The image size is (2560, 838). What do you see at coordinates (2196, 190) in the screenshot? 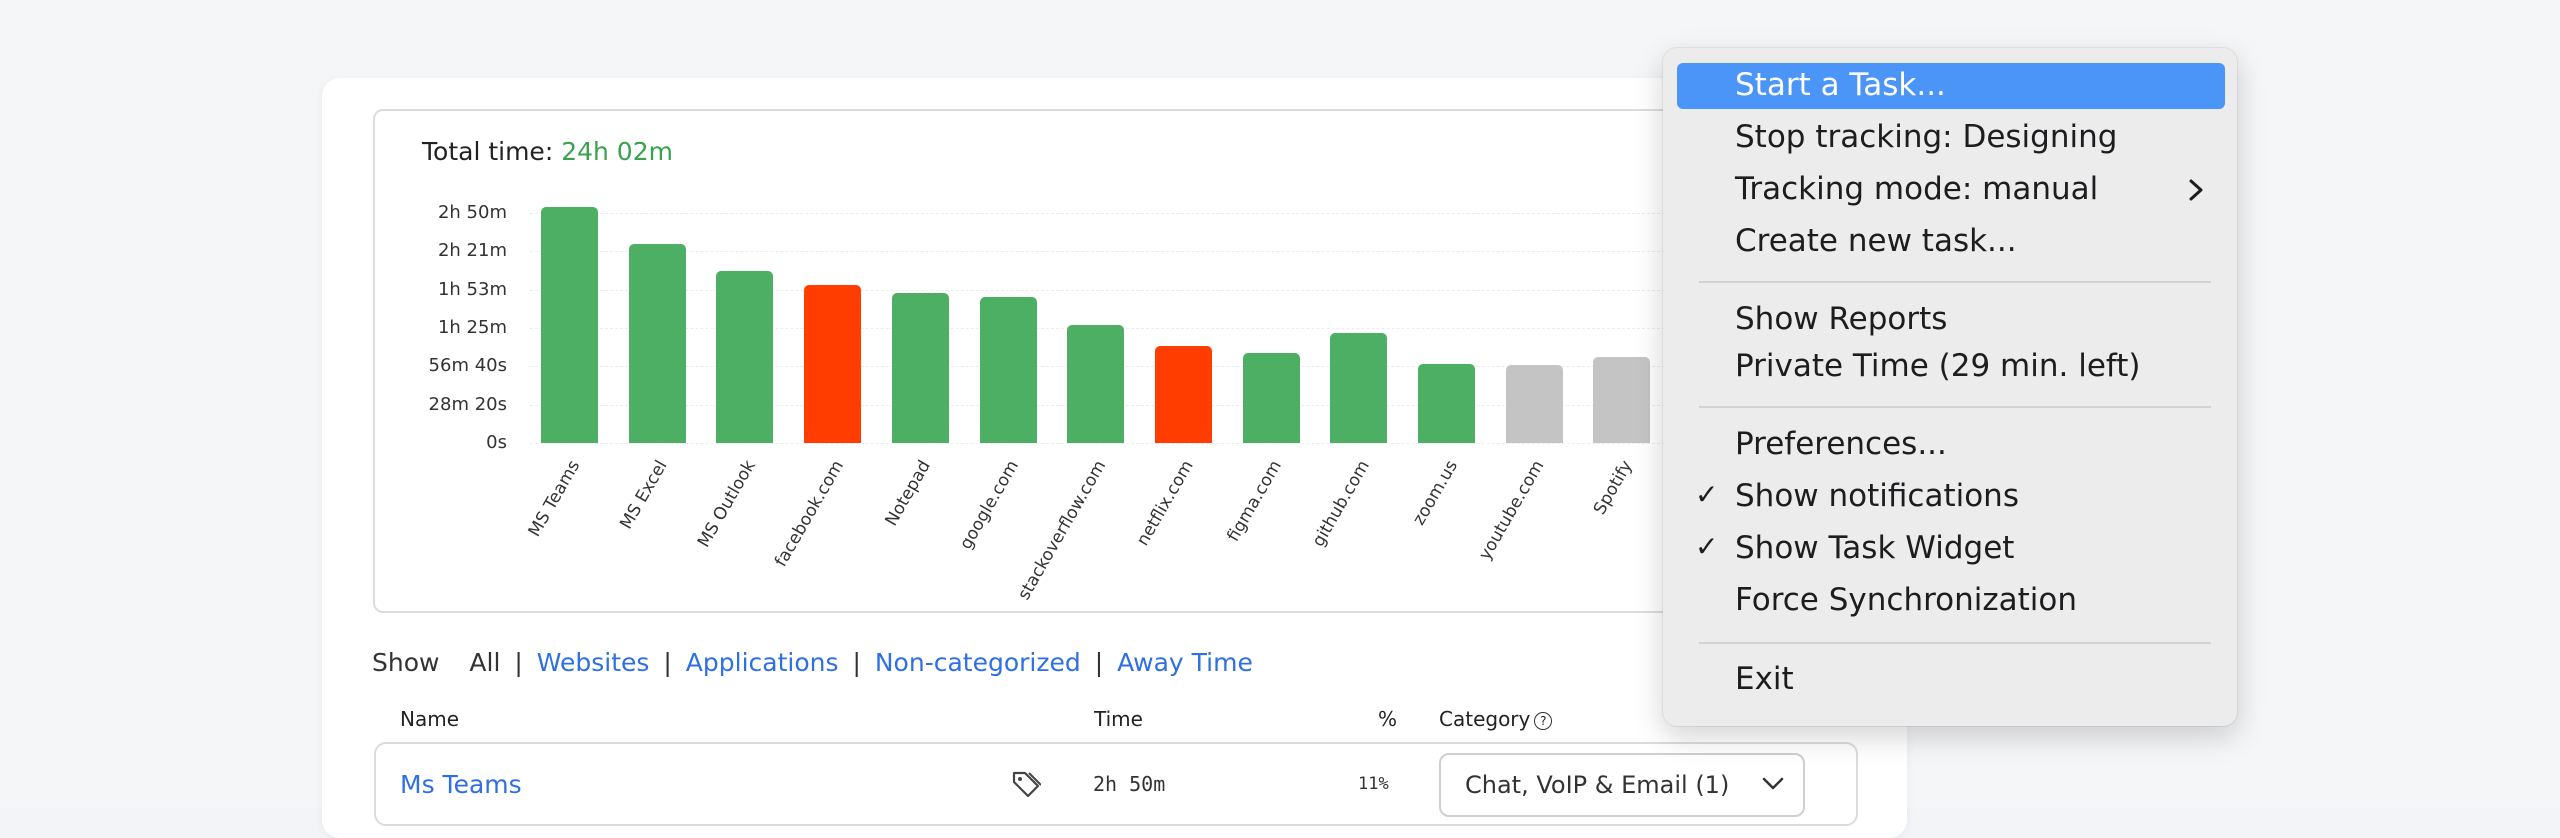
I see `chevron-right-icon` at bounding box center [2196, 190].